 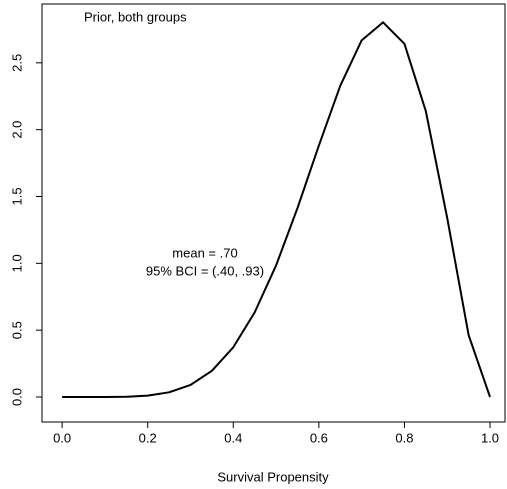 I want to click on annotation: 95% BCI = (.40, .93), so click(x=205, y=270).